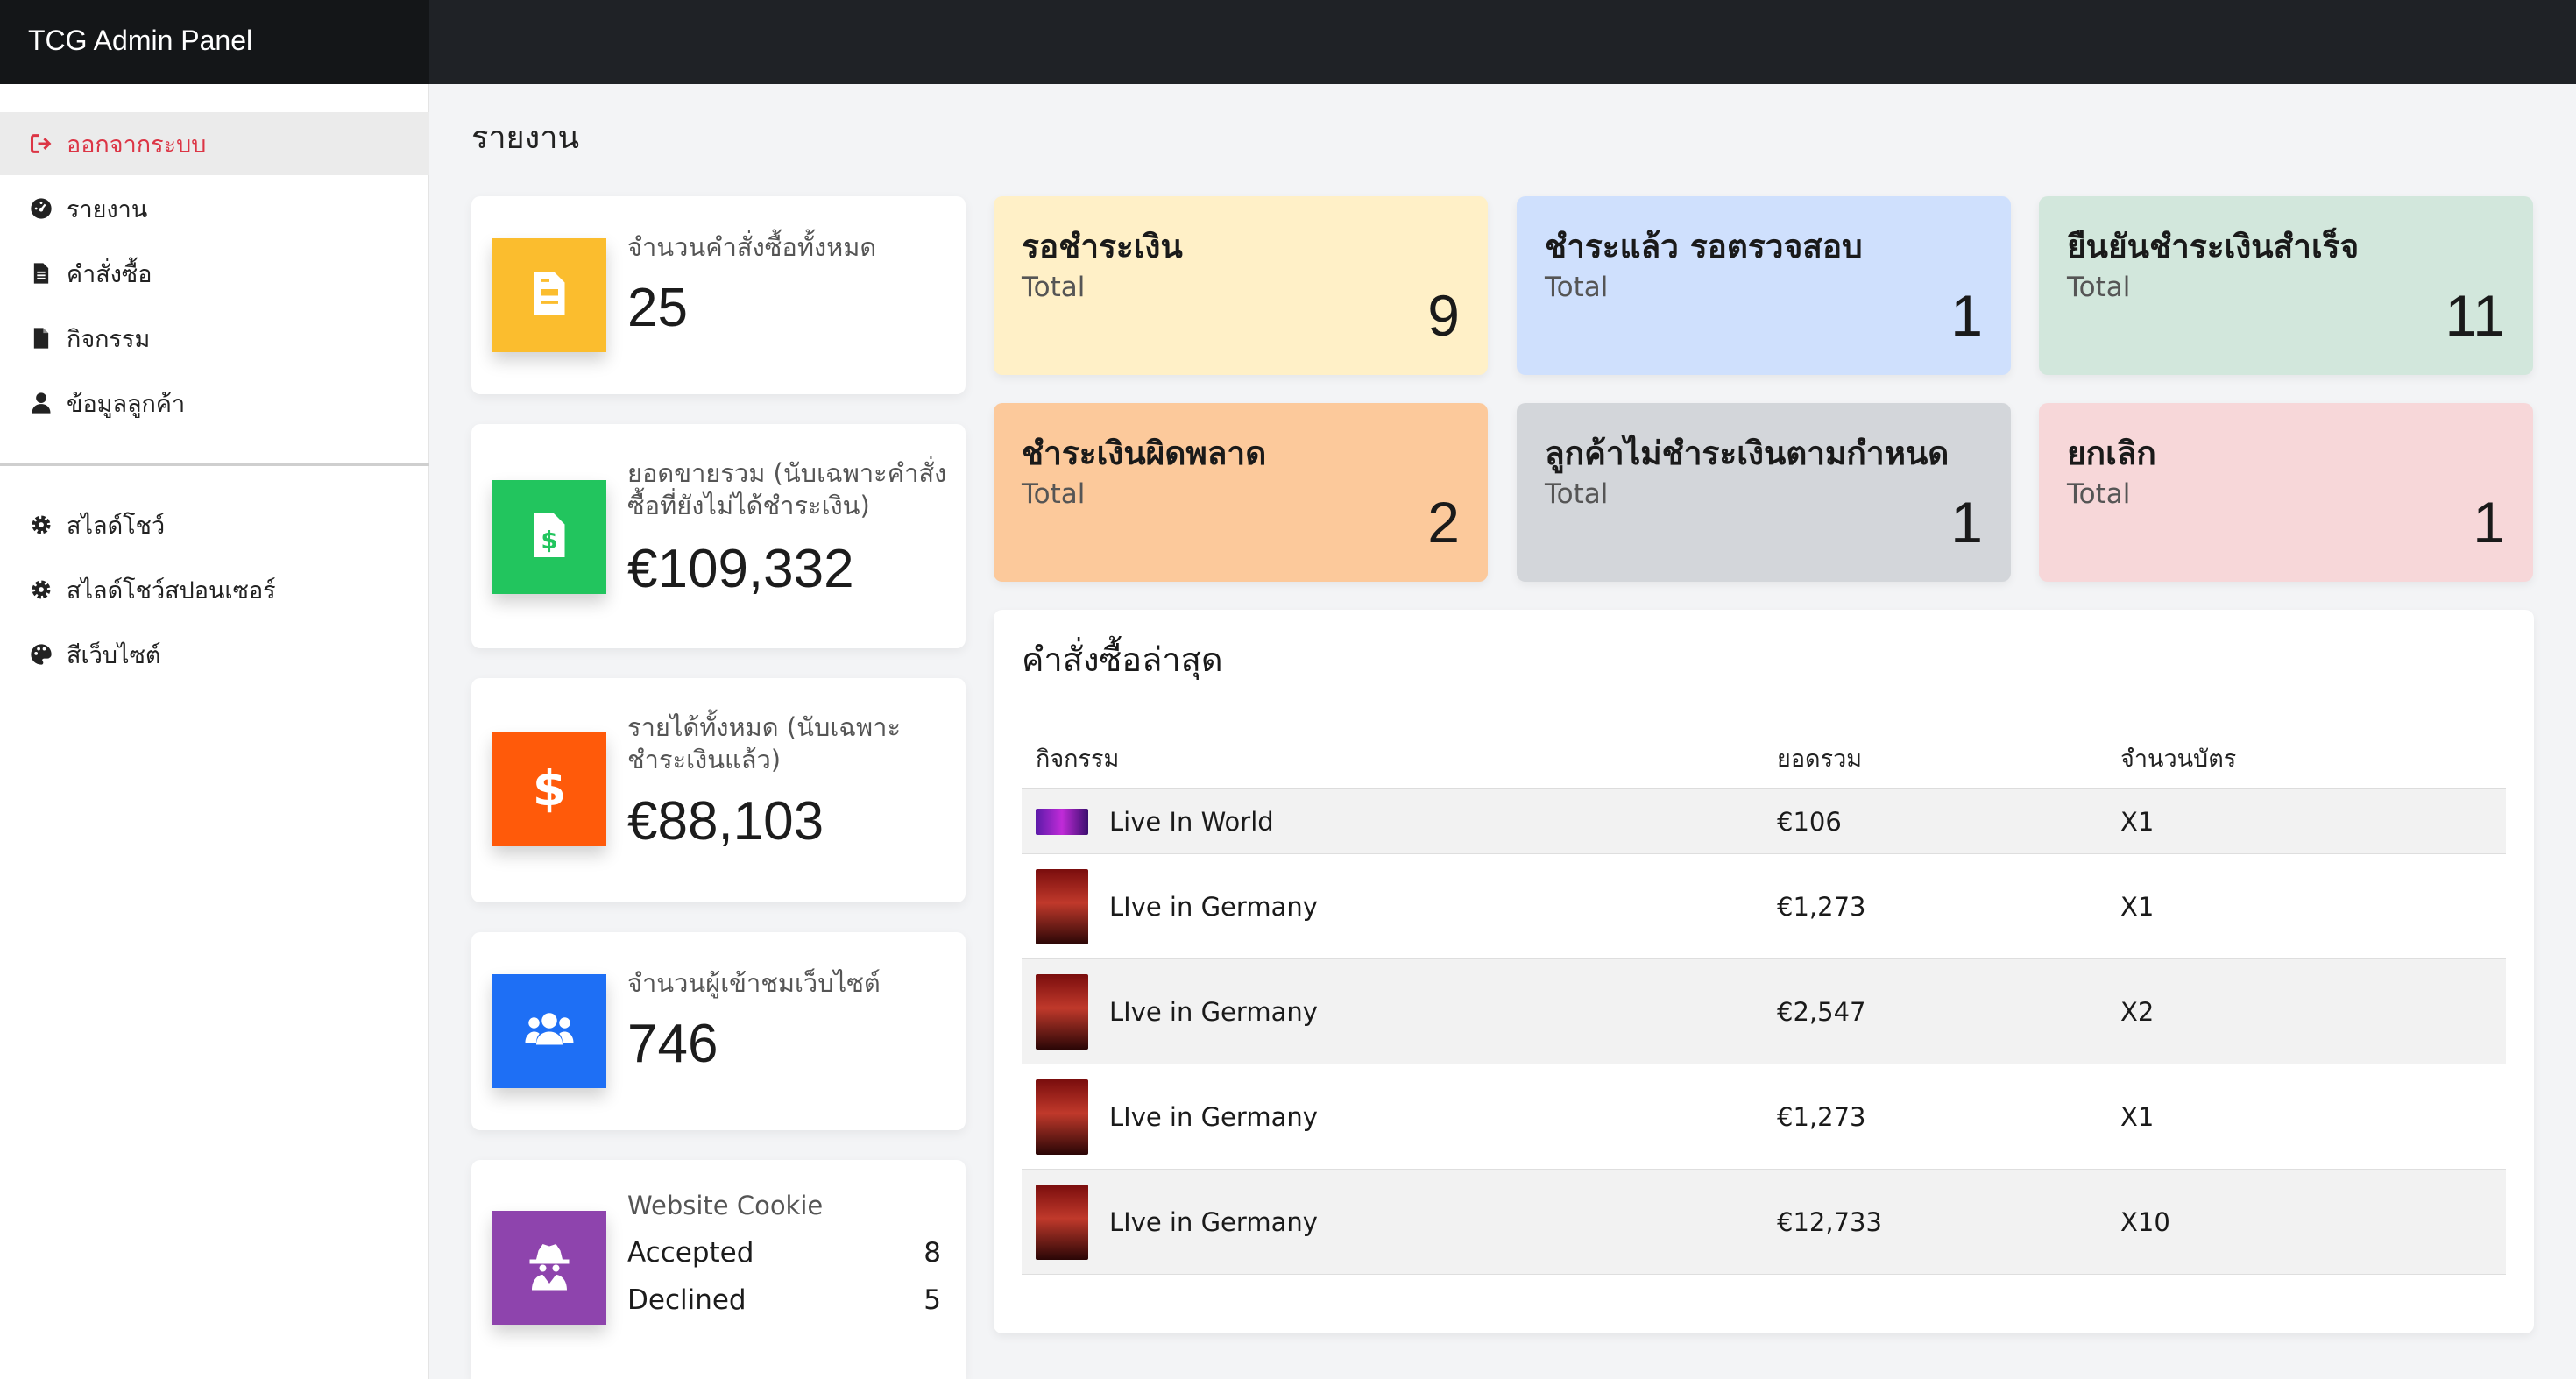  What do you see at coordinates (2286, 285) in the screenshot?
I see `status-card-confirmed: ยืนยันชำระเงินสำเร็จ Total 11` at bounding box center [2286, 285].